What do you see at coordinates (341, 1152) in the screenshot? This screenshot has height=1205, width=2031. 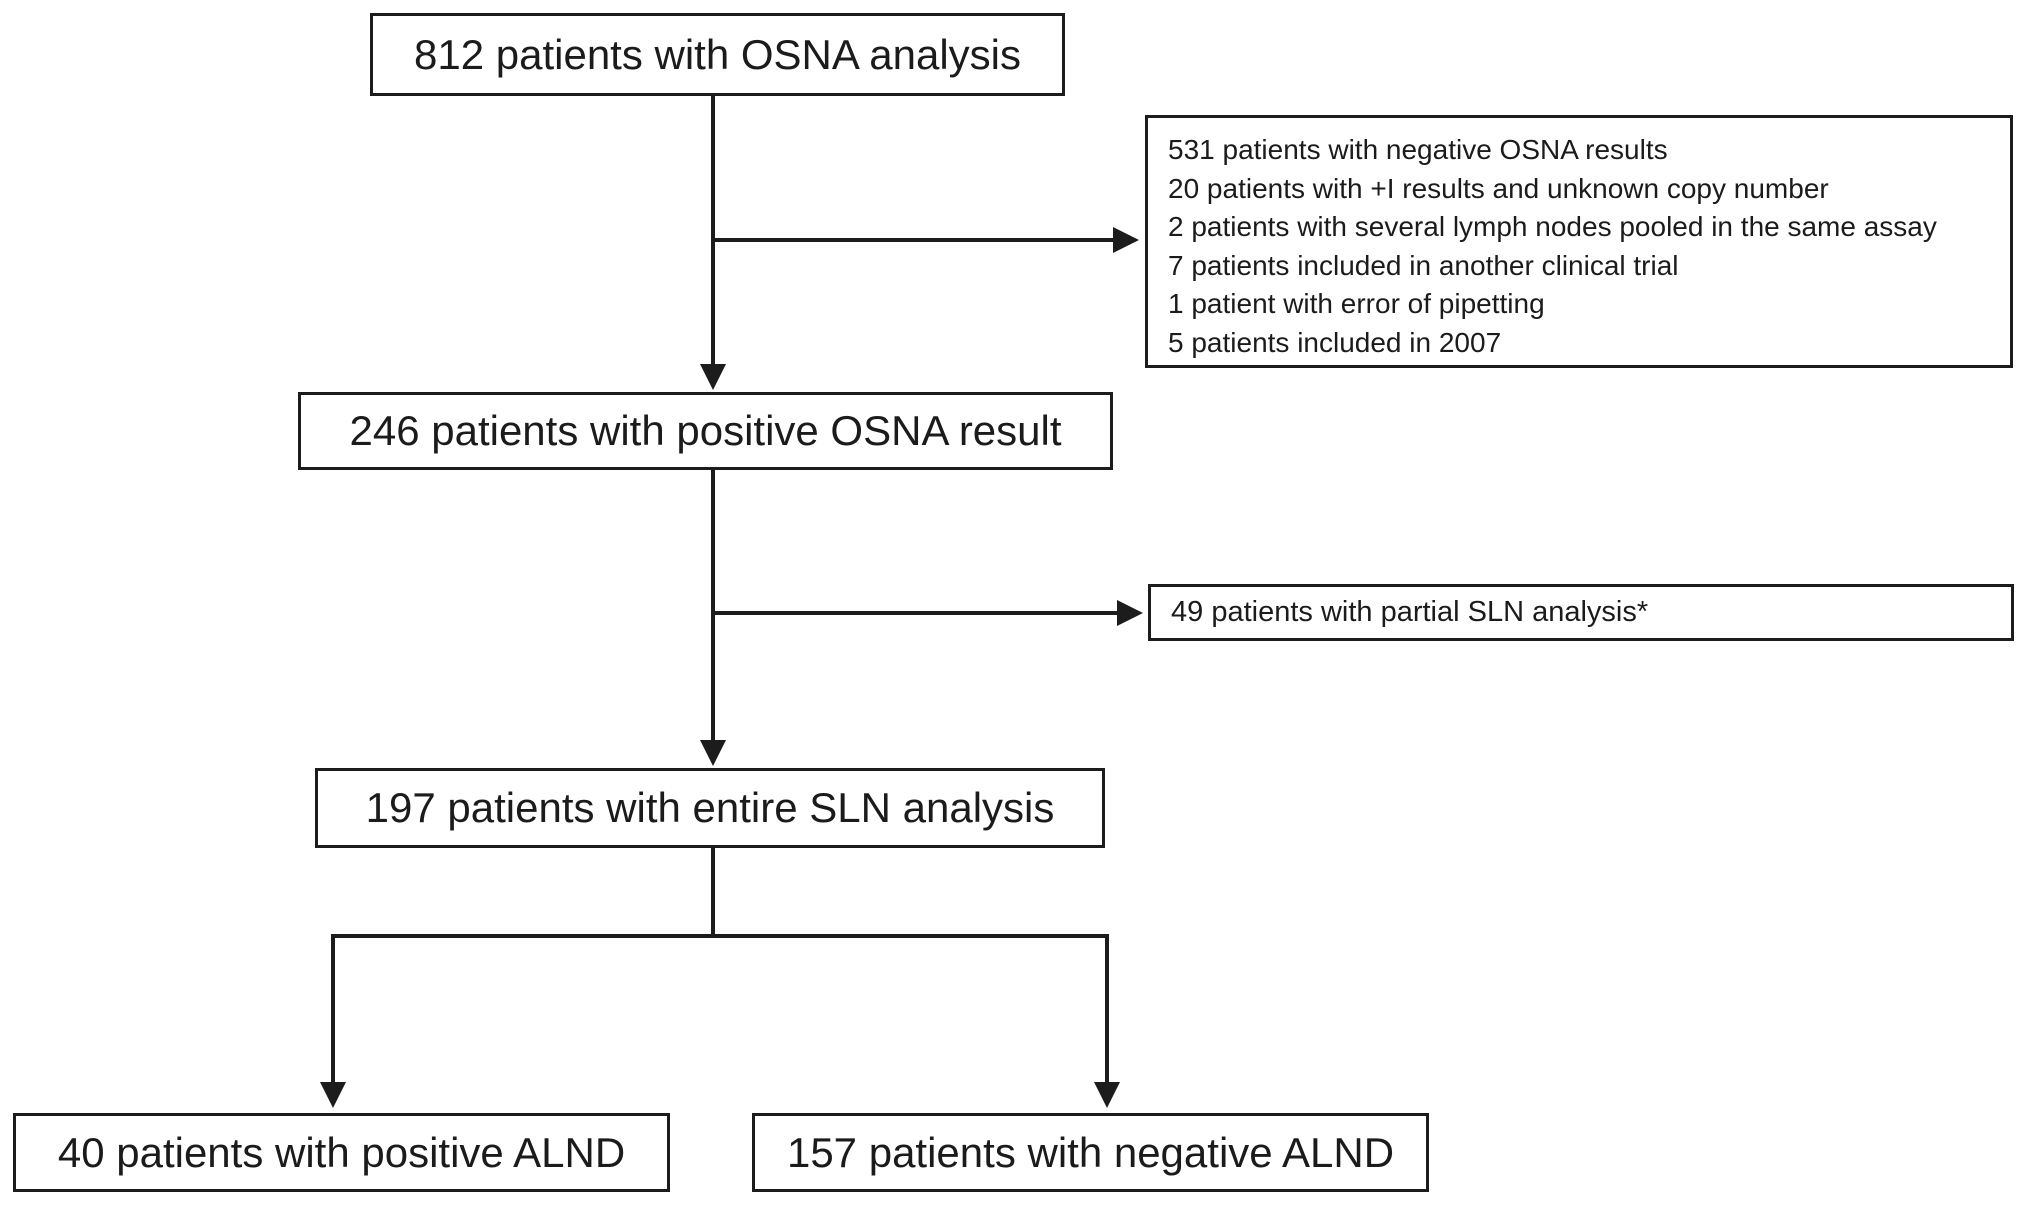 I see `node-positive-alnd-40: 40 patients with positive ALND` at bounding box center [341, 1152].